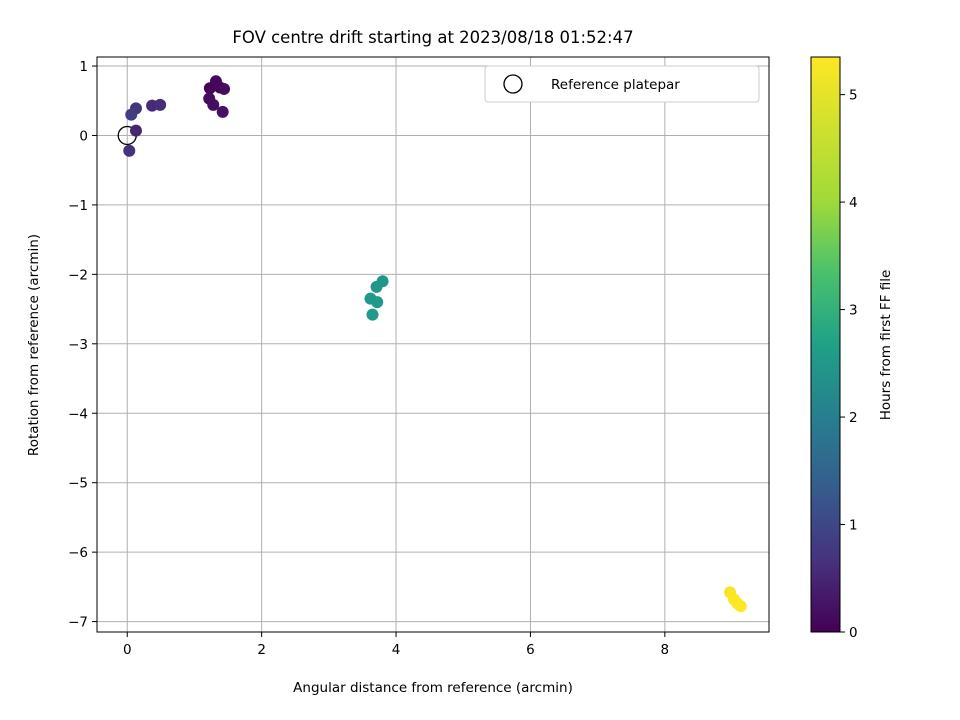 This screenshot has width=960, height=720. What do you see at coordinates (78, 623) in the screenshot?
I see `y-tick-label: −7` at bounding box center [78, 623].